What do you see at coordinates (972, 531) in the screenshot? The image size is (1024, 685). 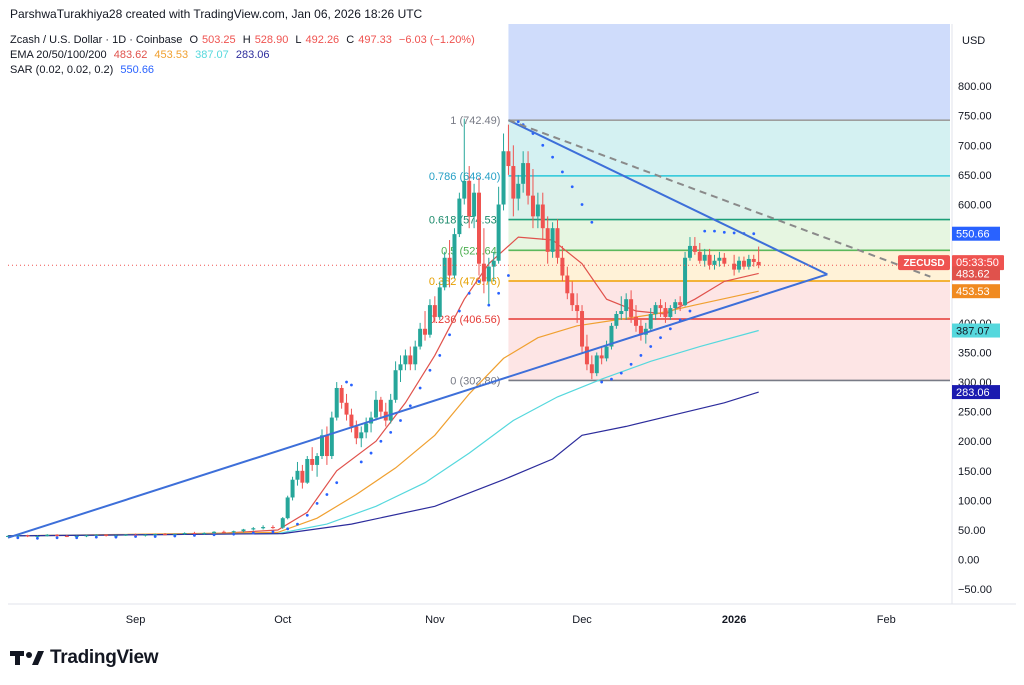 I see `y-axis-tick-label: 50.00` at bounding box center [972, 531].